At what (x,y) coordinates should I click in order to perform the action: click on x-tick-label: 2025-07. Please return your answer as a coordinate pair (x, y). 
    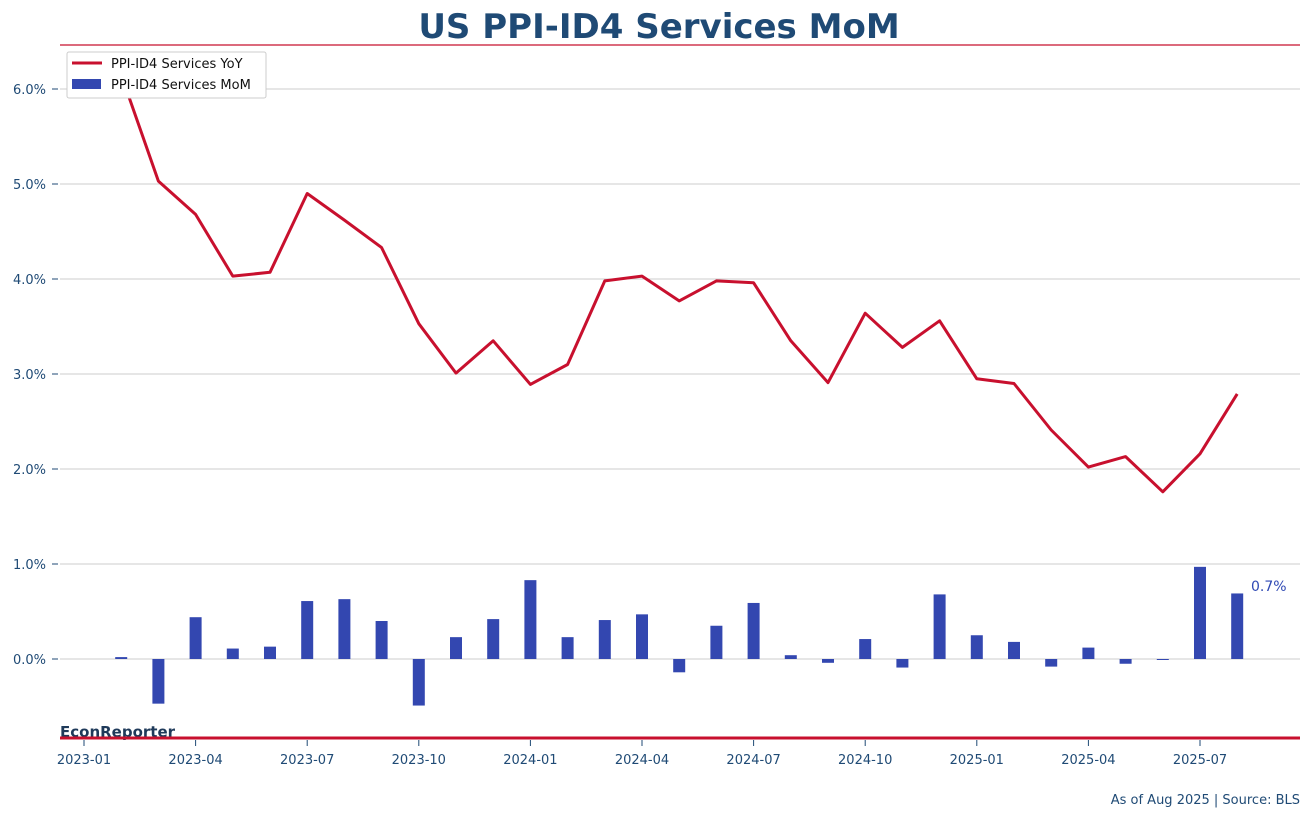
    Looking at the image, I should click on (1200, 760).